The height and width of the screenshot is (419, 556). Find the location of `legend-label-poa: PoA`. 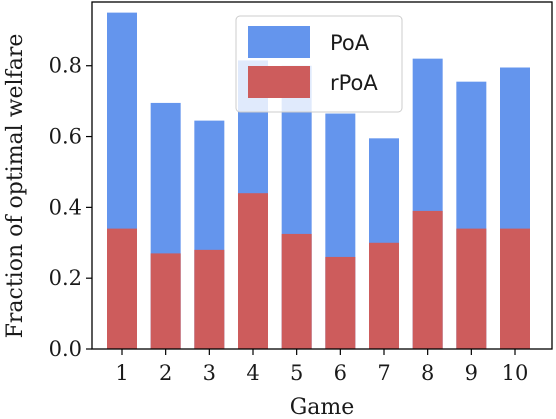

legend-label-poa: PoA is located at coordinates (350, 43).